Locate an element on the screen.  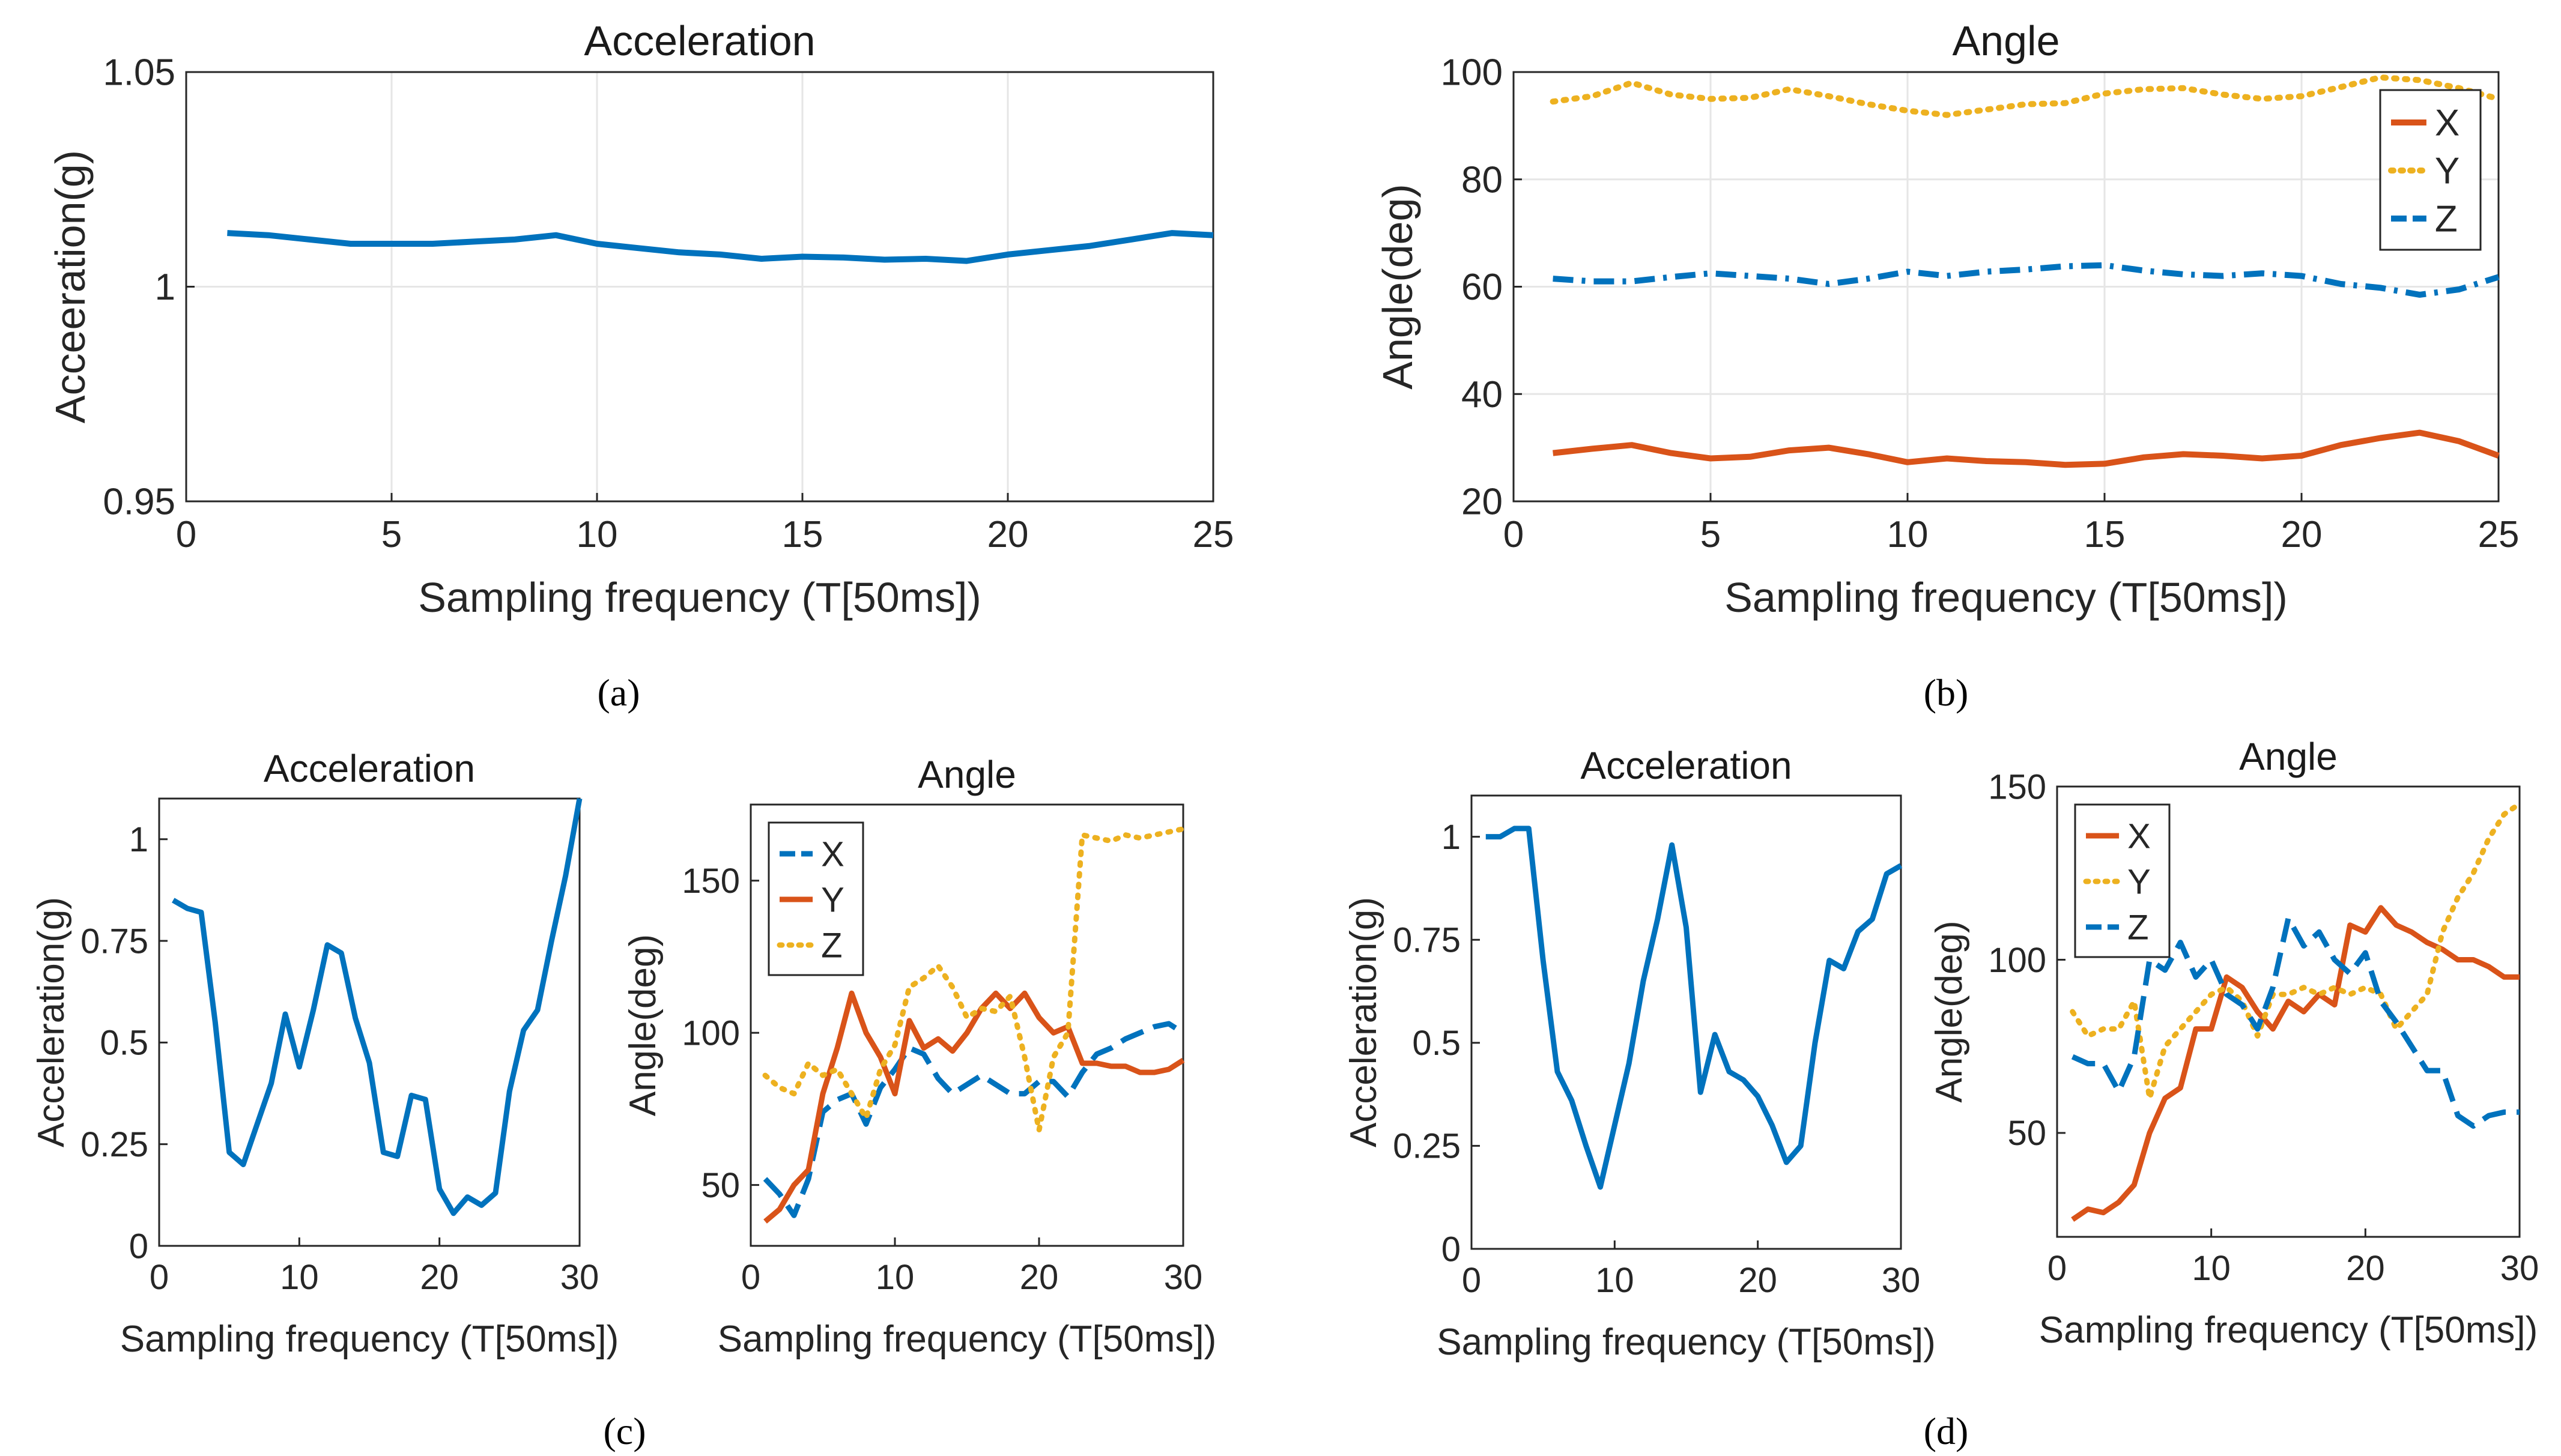
x-tick-label: 25 is located at coordinates (2499, 534).